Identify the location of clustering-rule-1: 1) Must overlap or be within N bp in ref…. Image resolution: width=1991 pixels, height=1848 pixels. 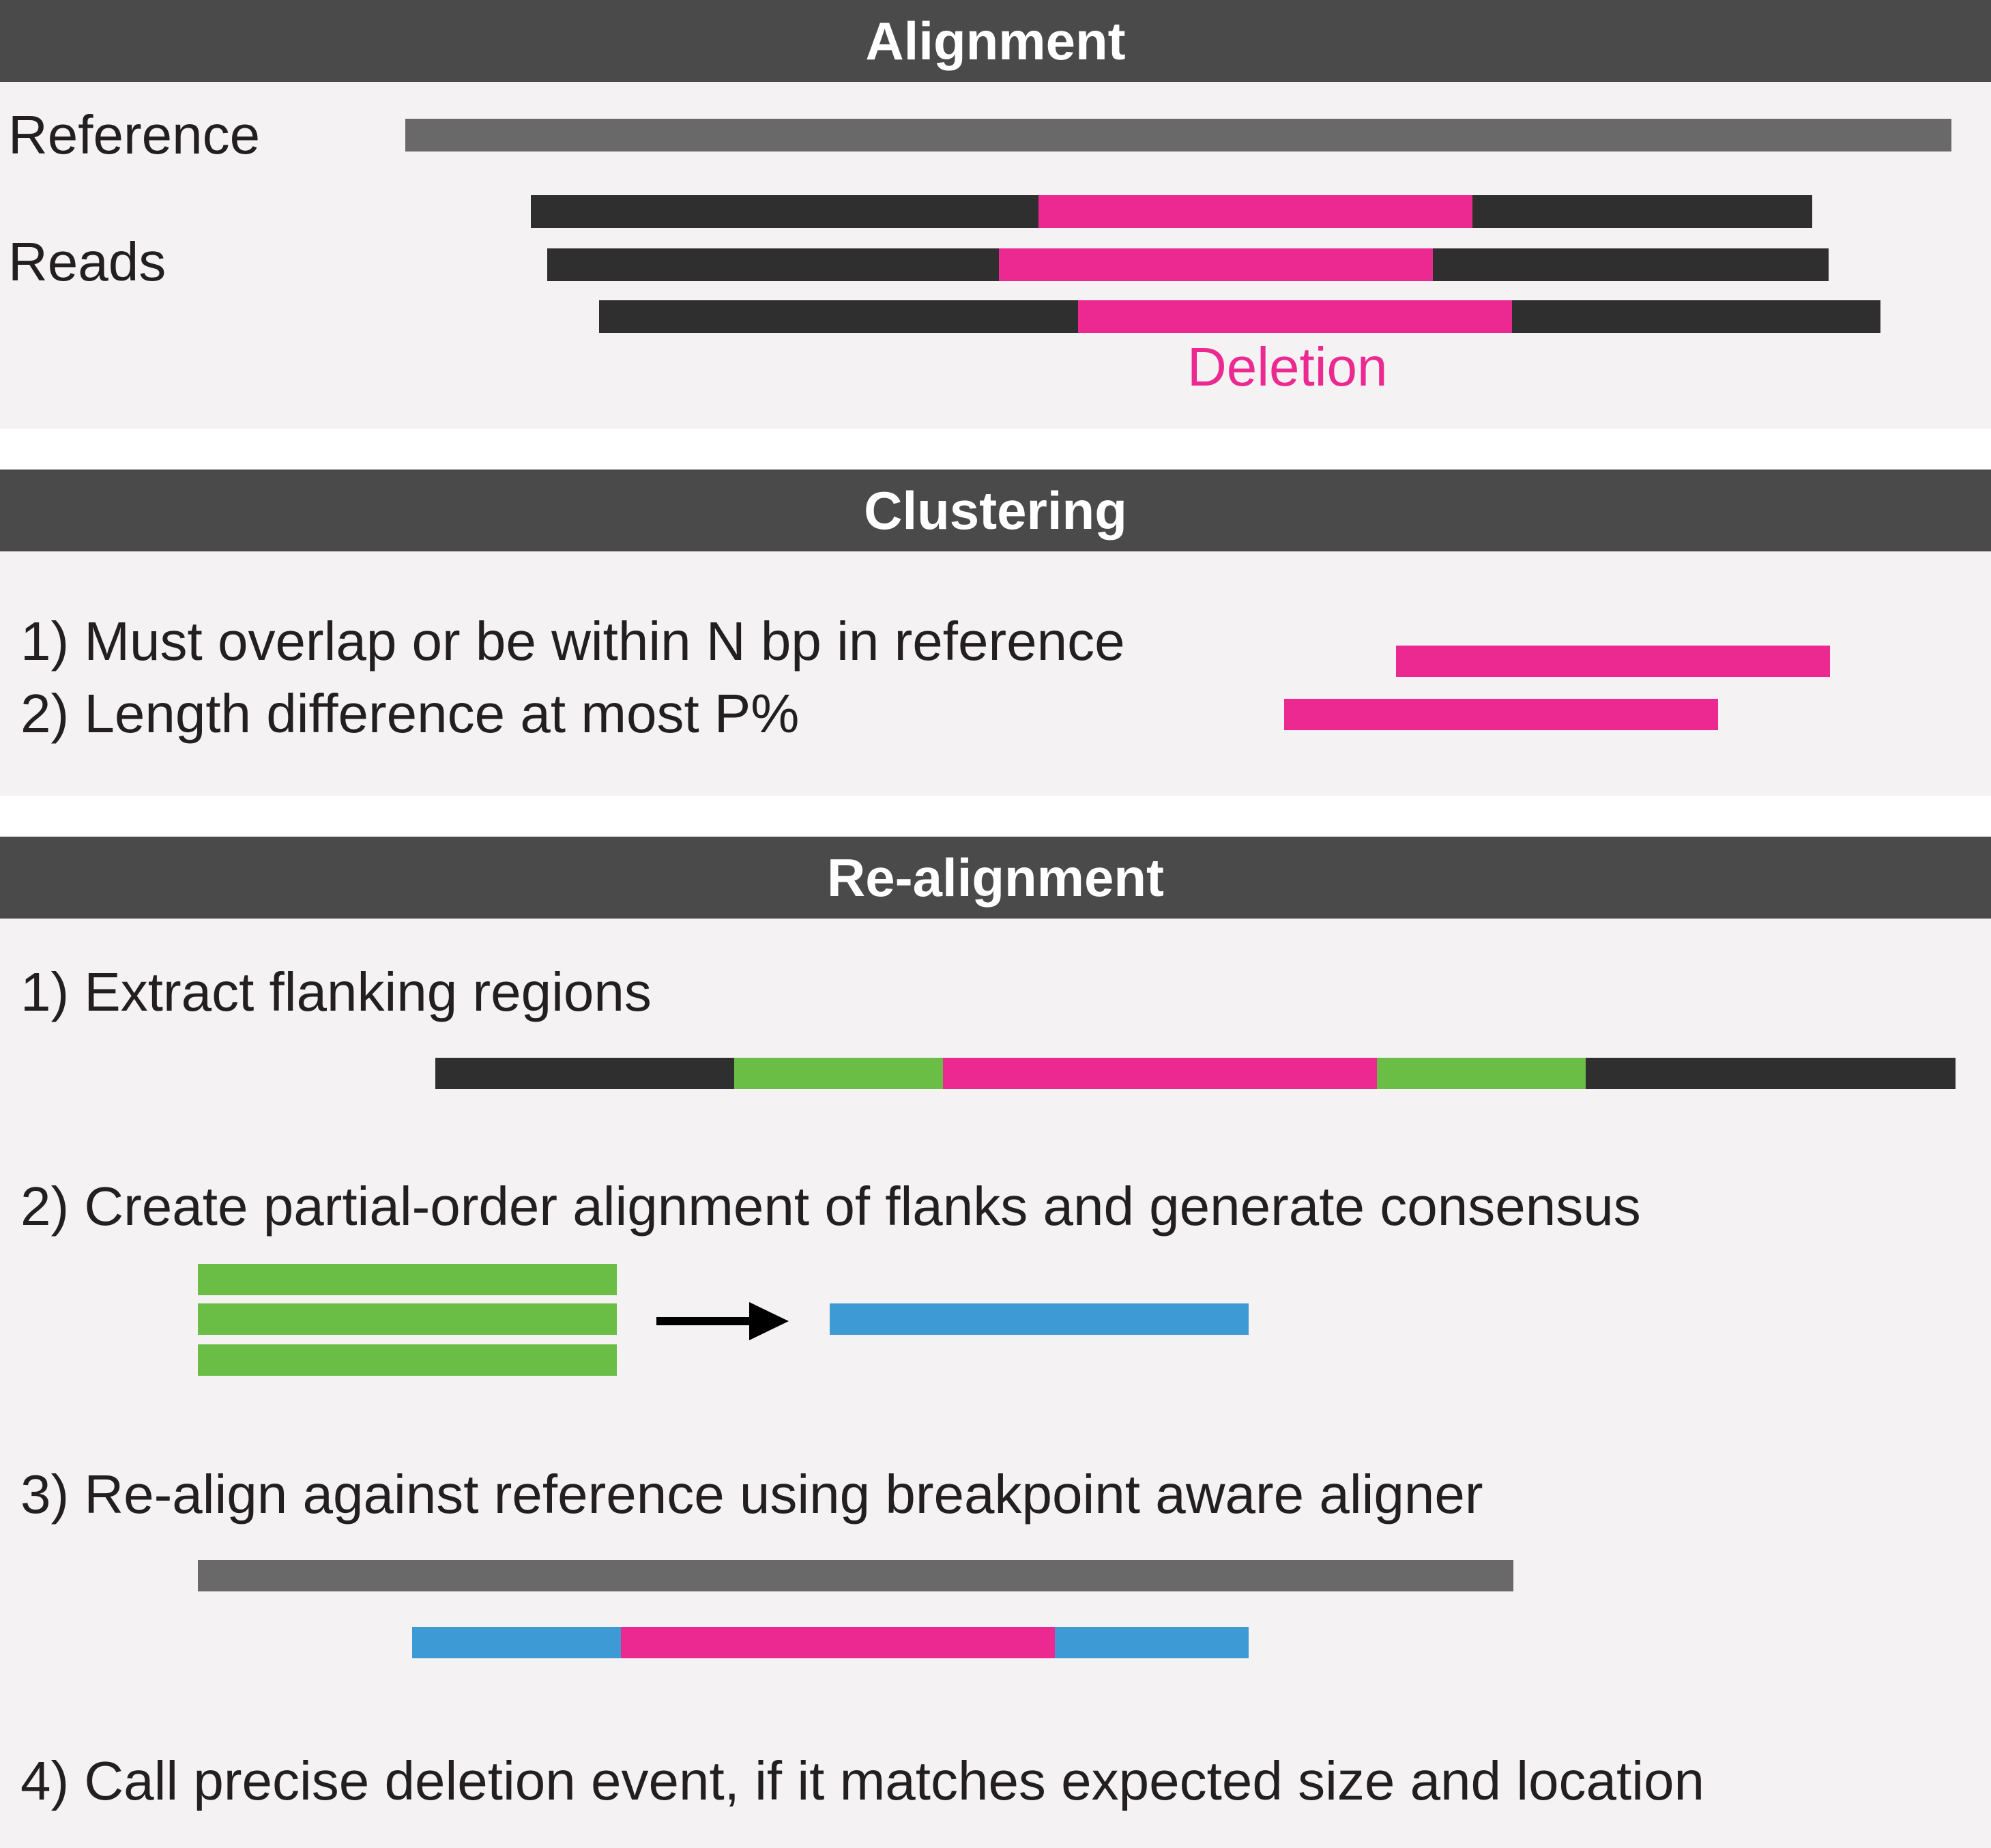
(572, 641).